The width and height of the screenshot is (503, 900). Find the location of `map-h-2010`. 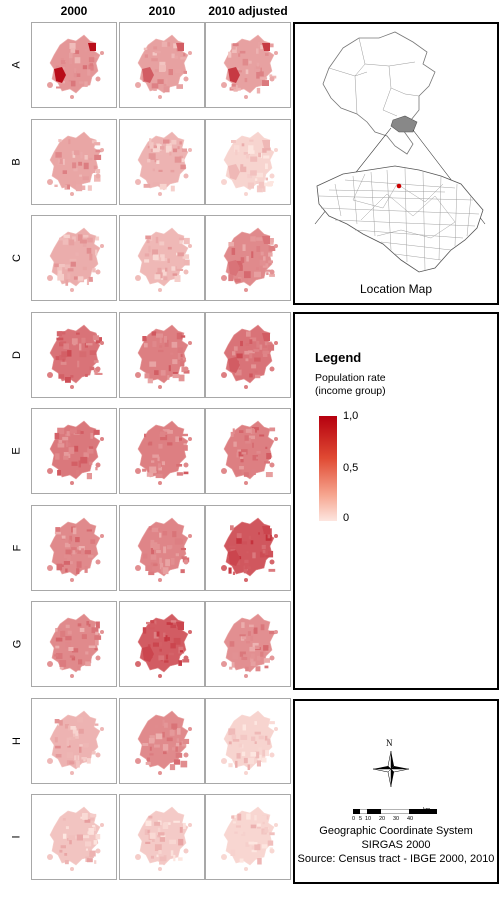

map-h-2010 is located at coordinates (162, 741).